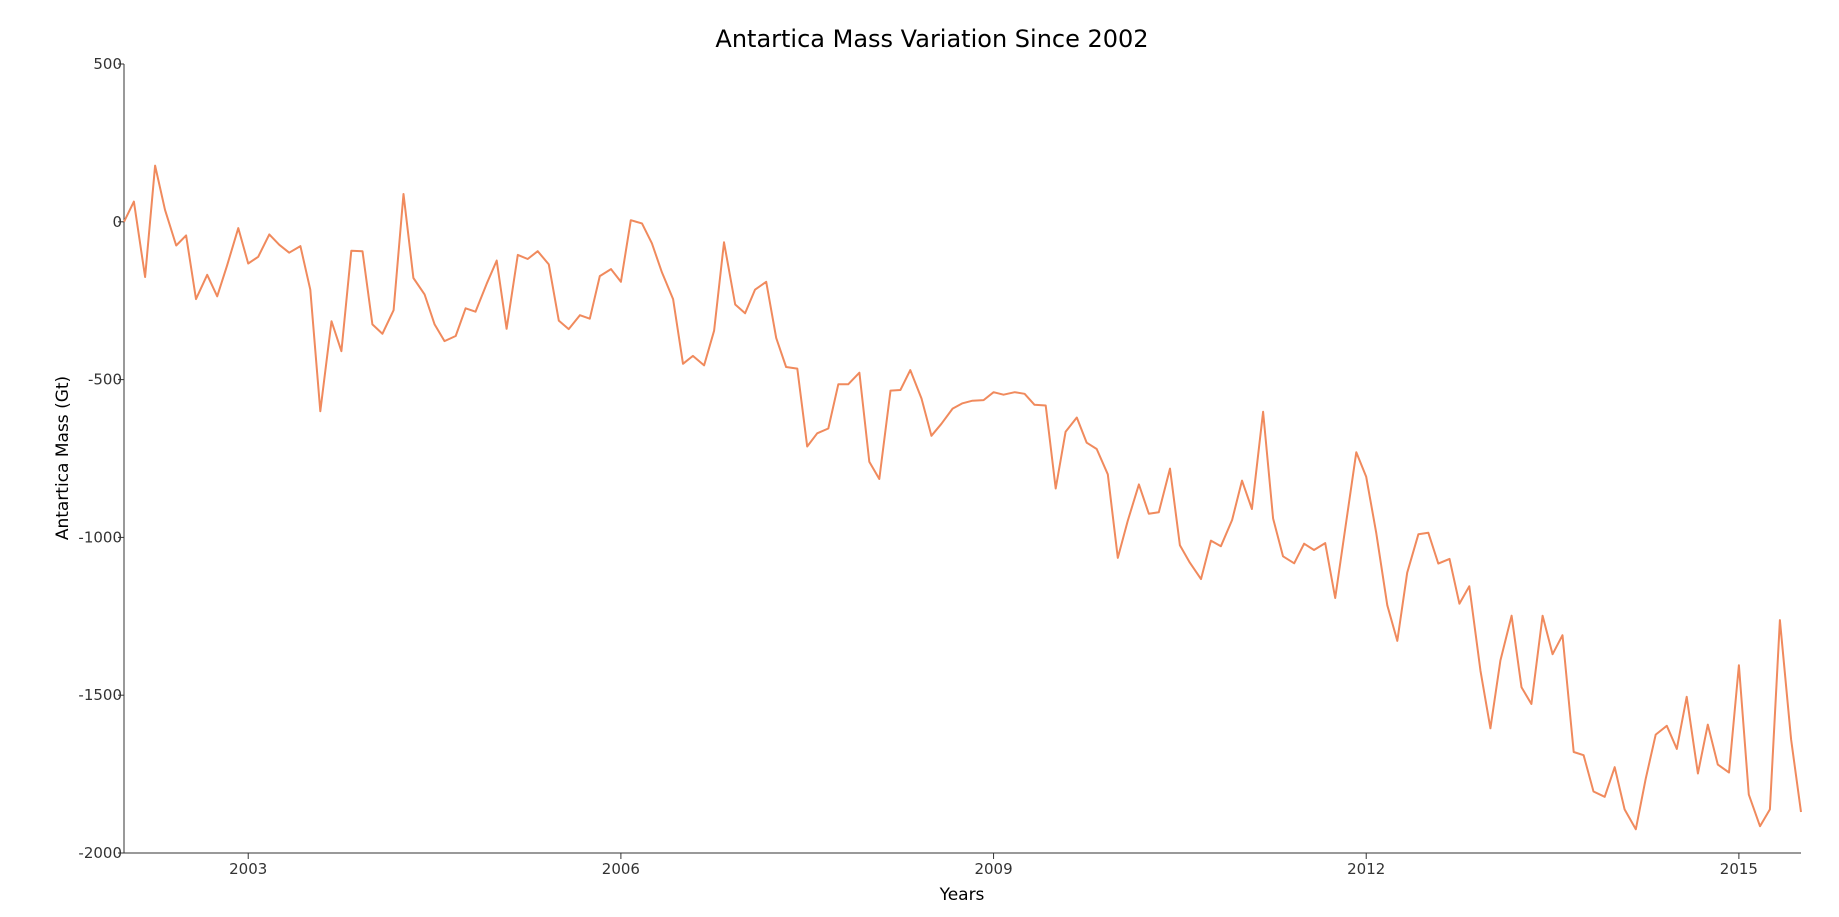 This screenshot has height=917, width=1839. Describe the element at coordinates (962, 895) in the screenshot. I see `x-axis-label: Years` at that location.